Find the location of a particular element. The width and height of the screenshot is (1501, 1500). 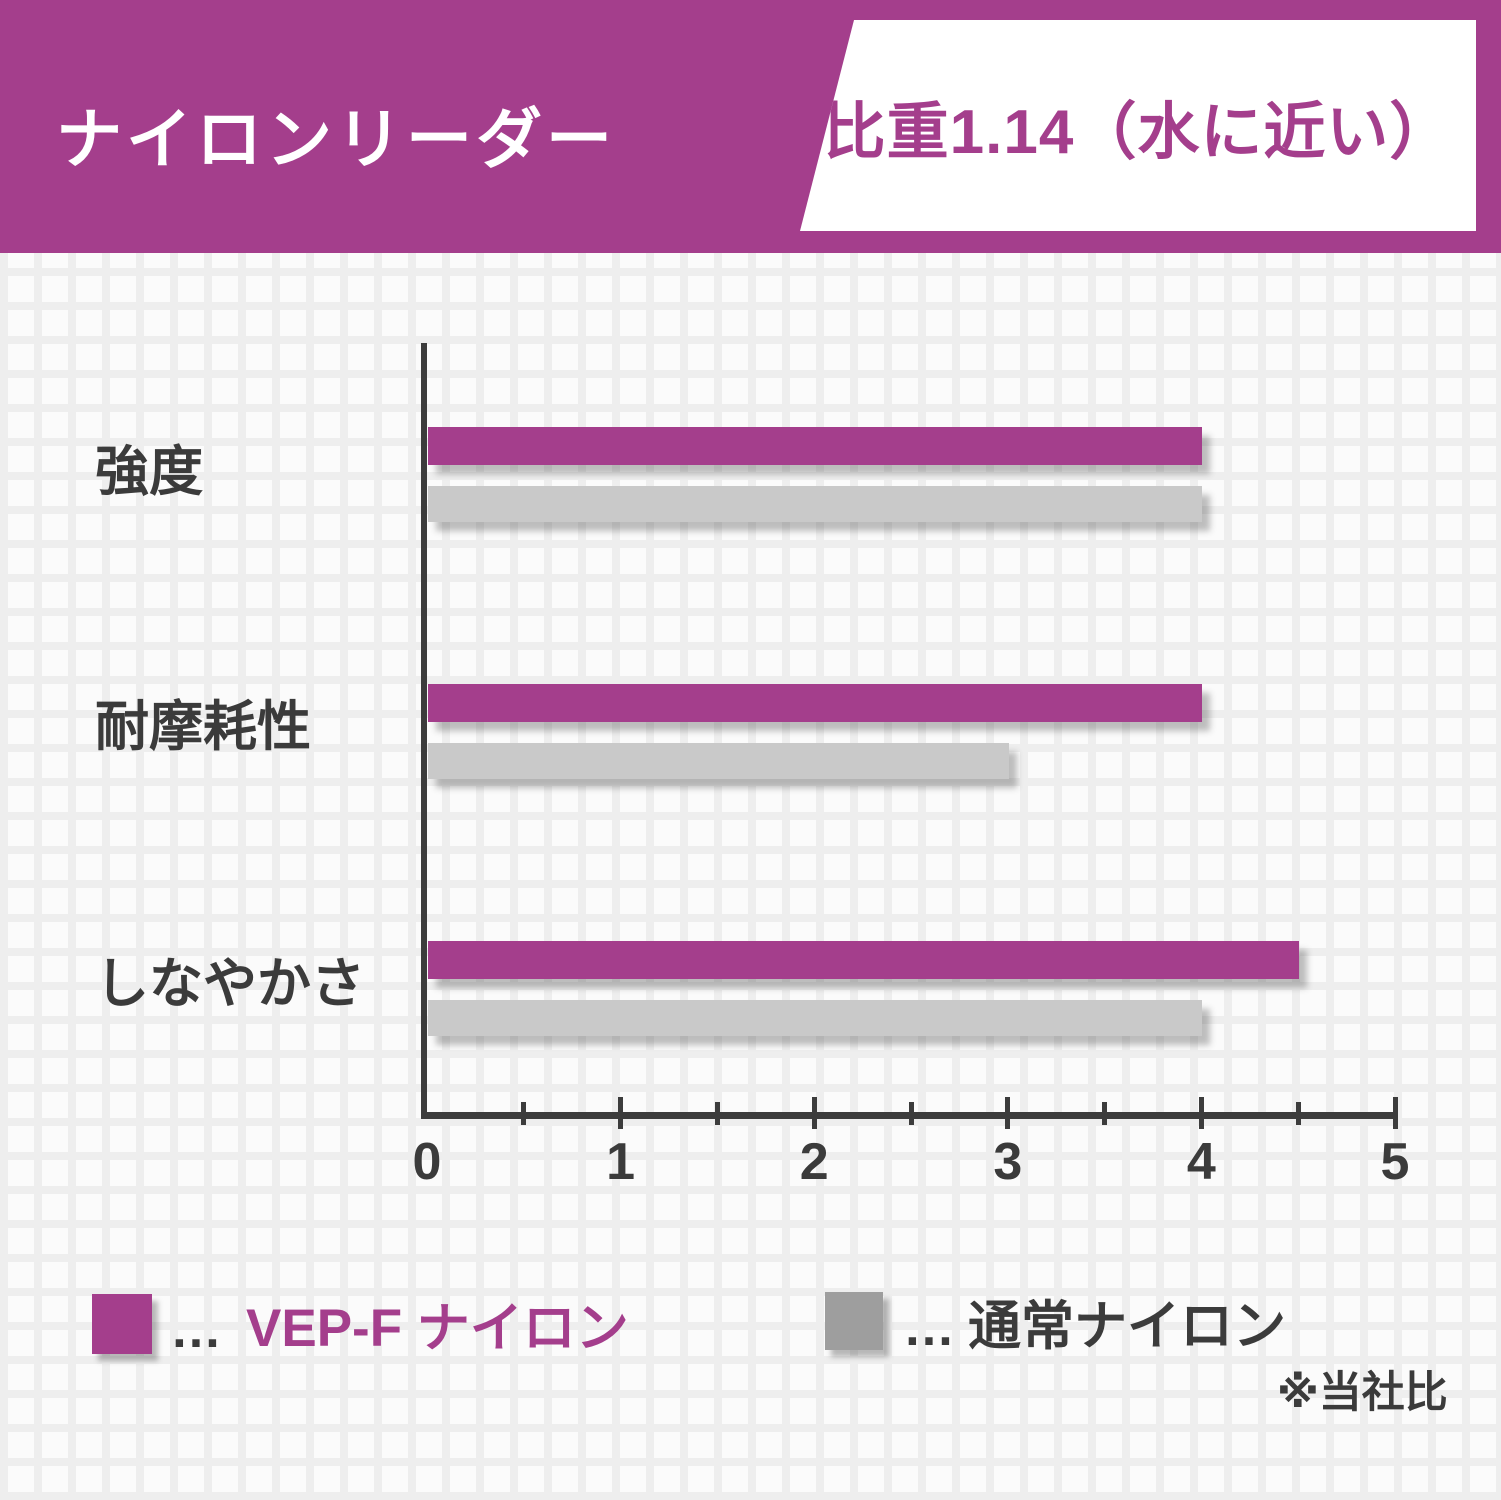

x-axis-tick-label: 1 is located at coordinates (621, 1162).